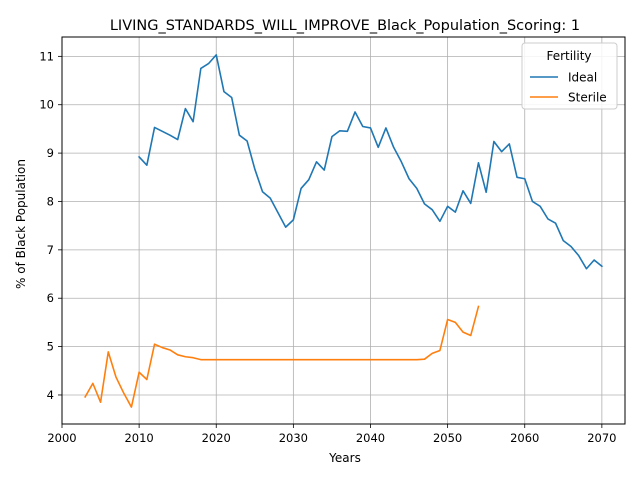 The image size is (640, 484). Describe the element at coordinates (138, 438) in the screenshot. I see `x-tick-label: 2010` at that location.